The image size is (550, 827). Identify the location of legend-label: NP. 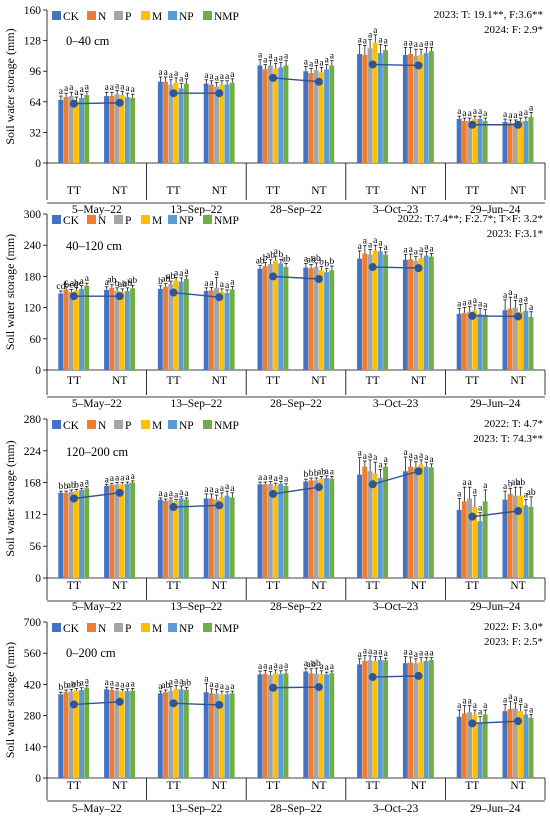
(186, 426).